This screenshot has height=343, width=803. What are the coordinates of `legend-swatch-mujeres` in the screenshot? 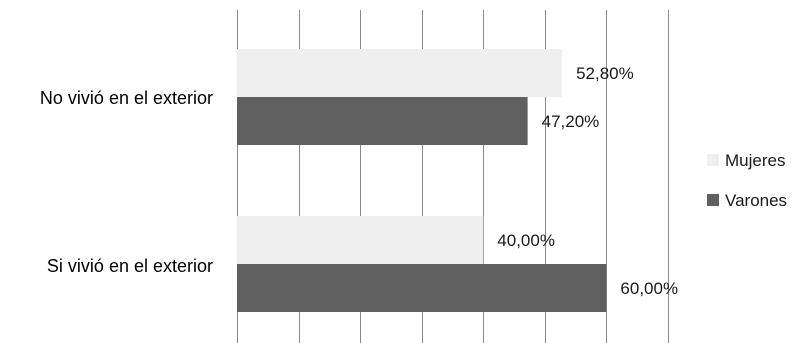 It's located at (713, 160).